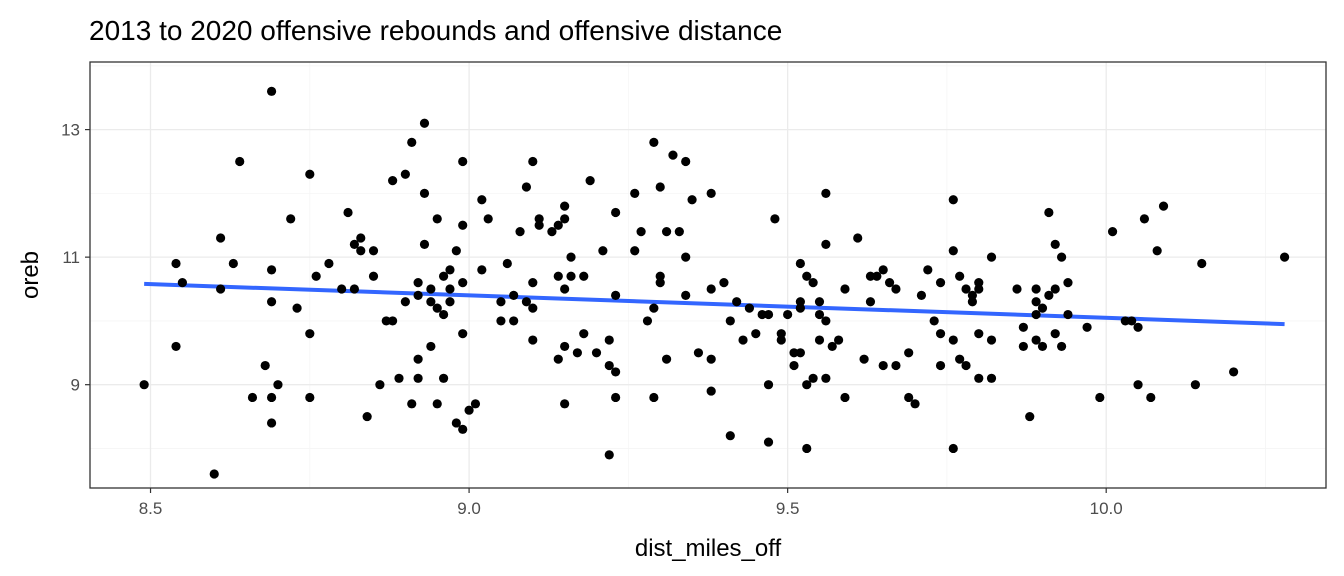 The width and height of the screenshot is (1344, 576). What do you see at coordinates (70, 130) in the screenshot?
I see `y-tick-label: 13` at bounding box center [70, 130].